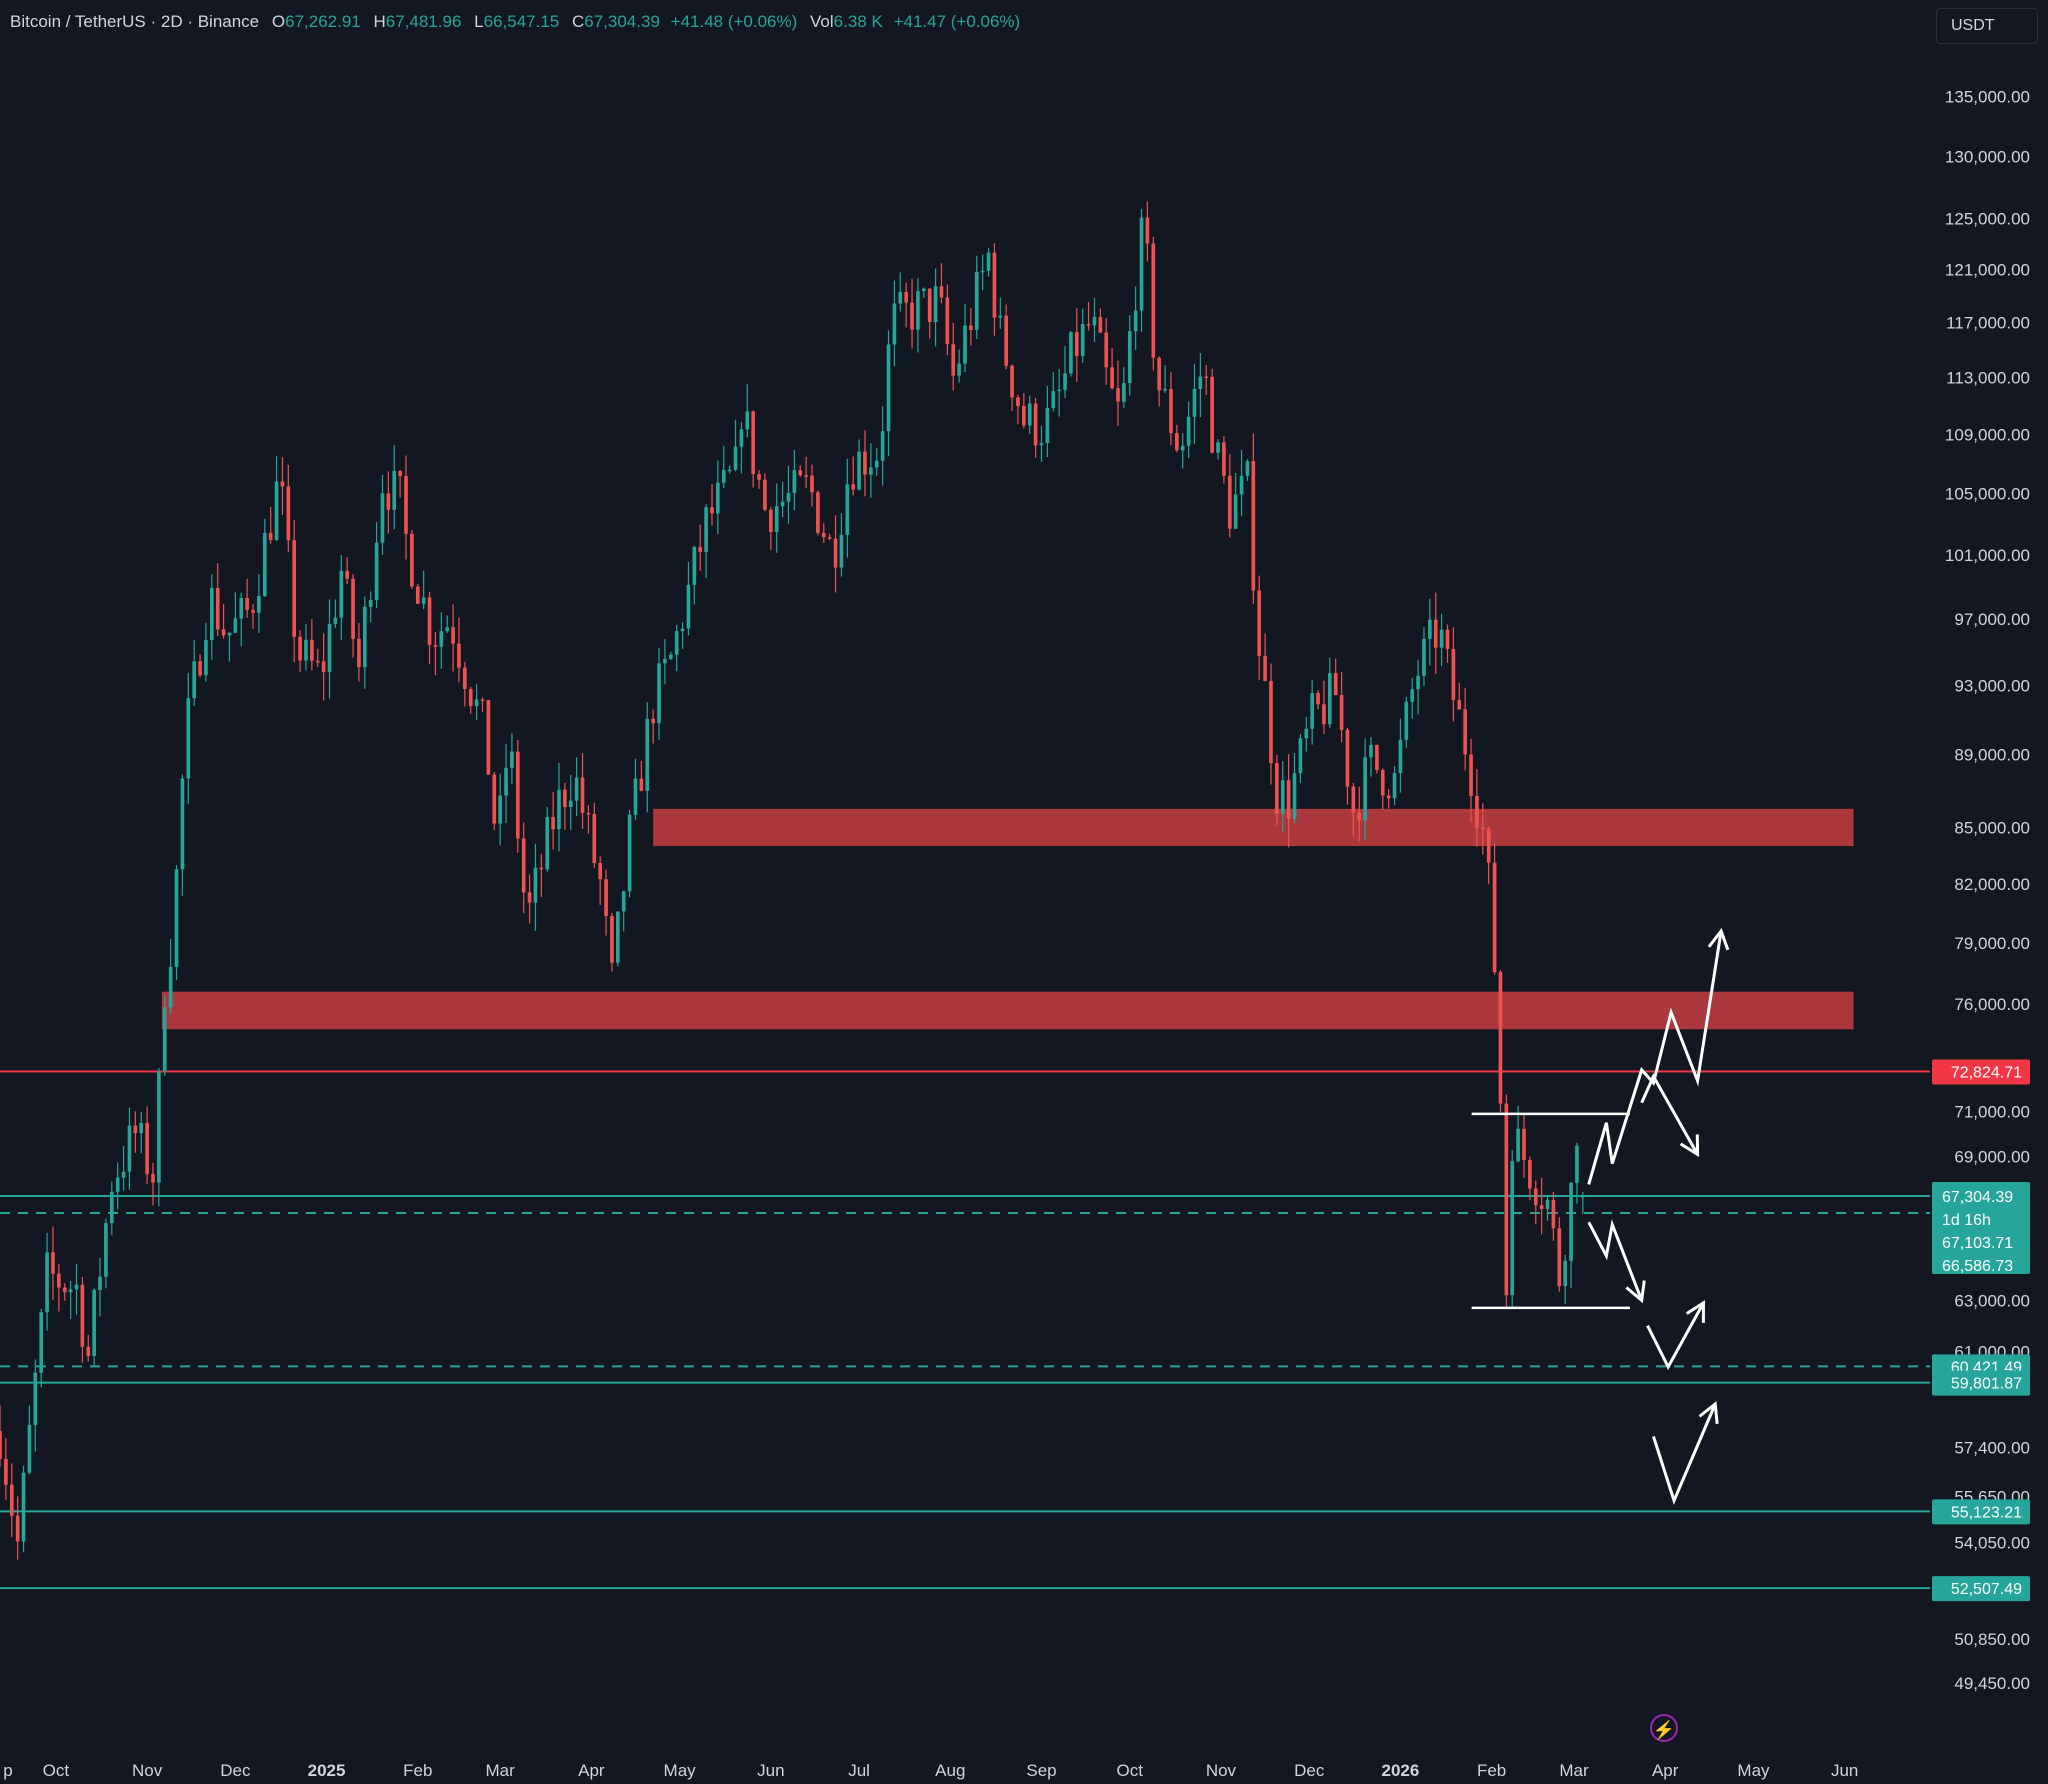 Image resolution: width=2048 pixels, height=1784 pixels. Describe the element at coordinates (1992, 1300) in the screenshot. I see `price-tick-label: 63,000.00` at that location.